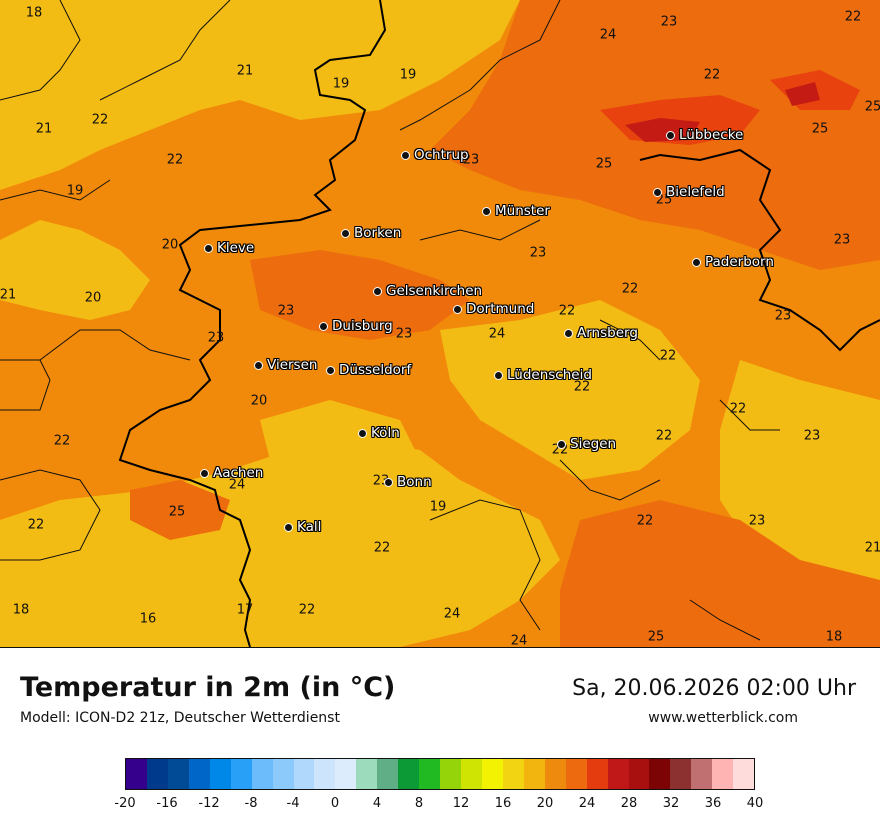 Image resolution: width=880 pixels, height=830 pixels. What do you see at coordinates (180, 510) in the screenshot?
I see `zone-24-aachen` at bounding box center [180, 510].